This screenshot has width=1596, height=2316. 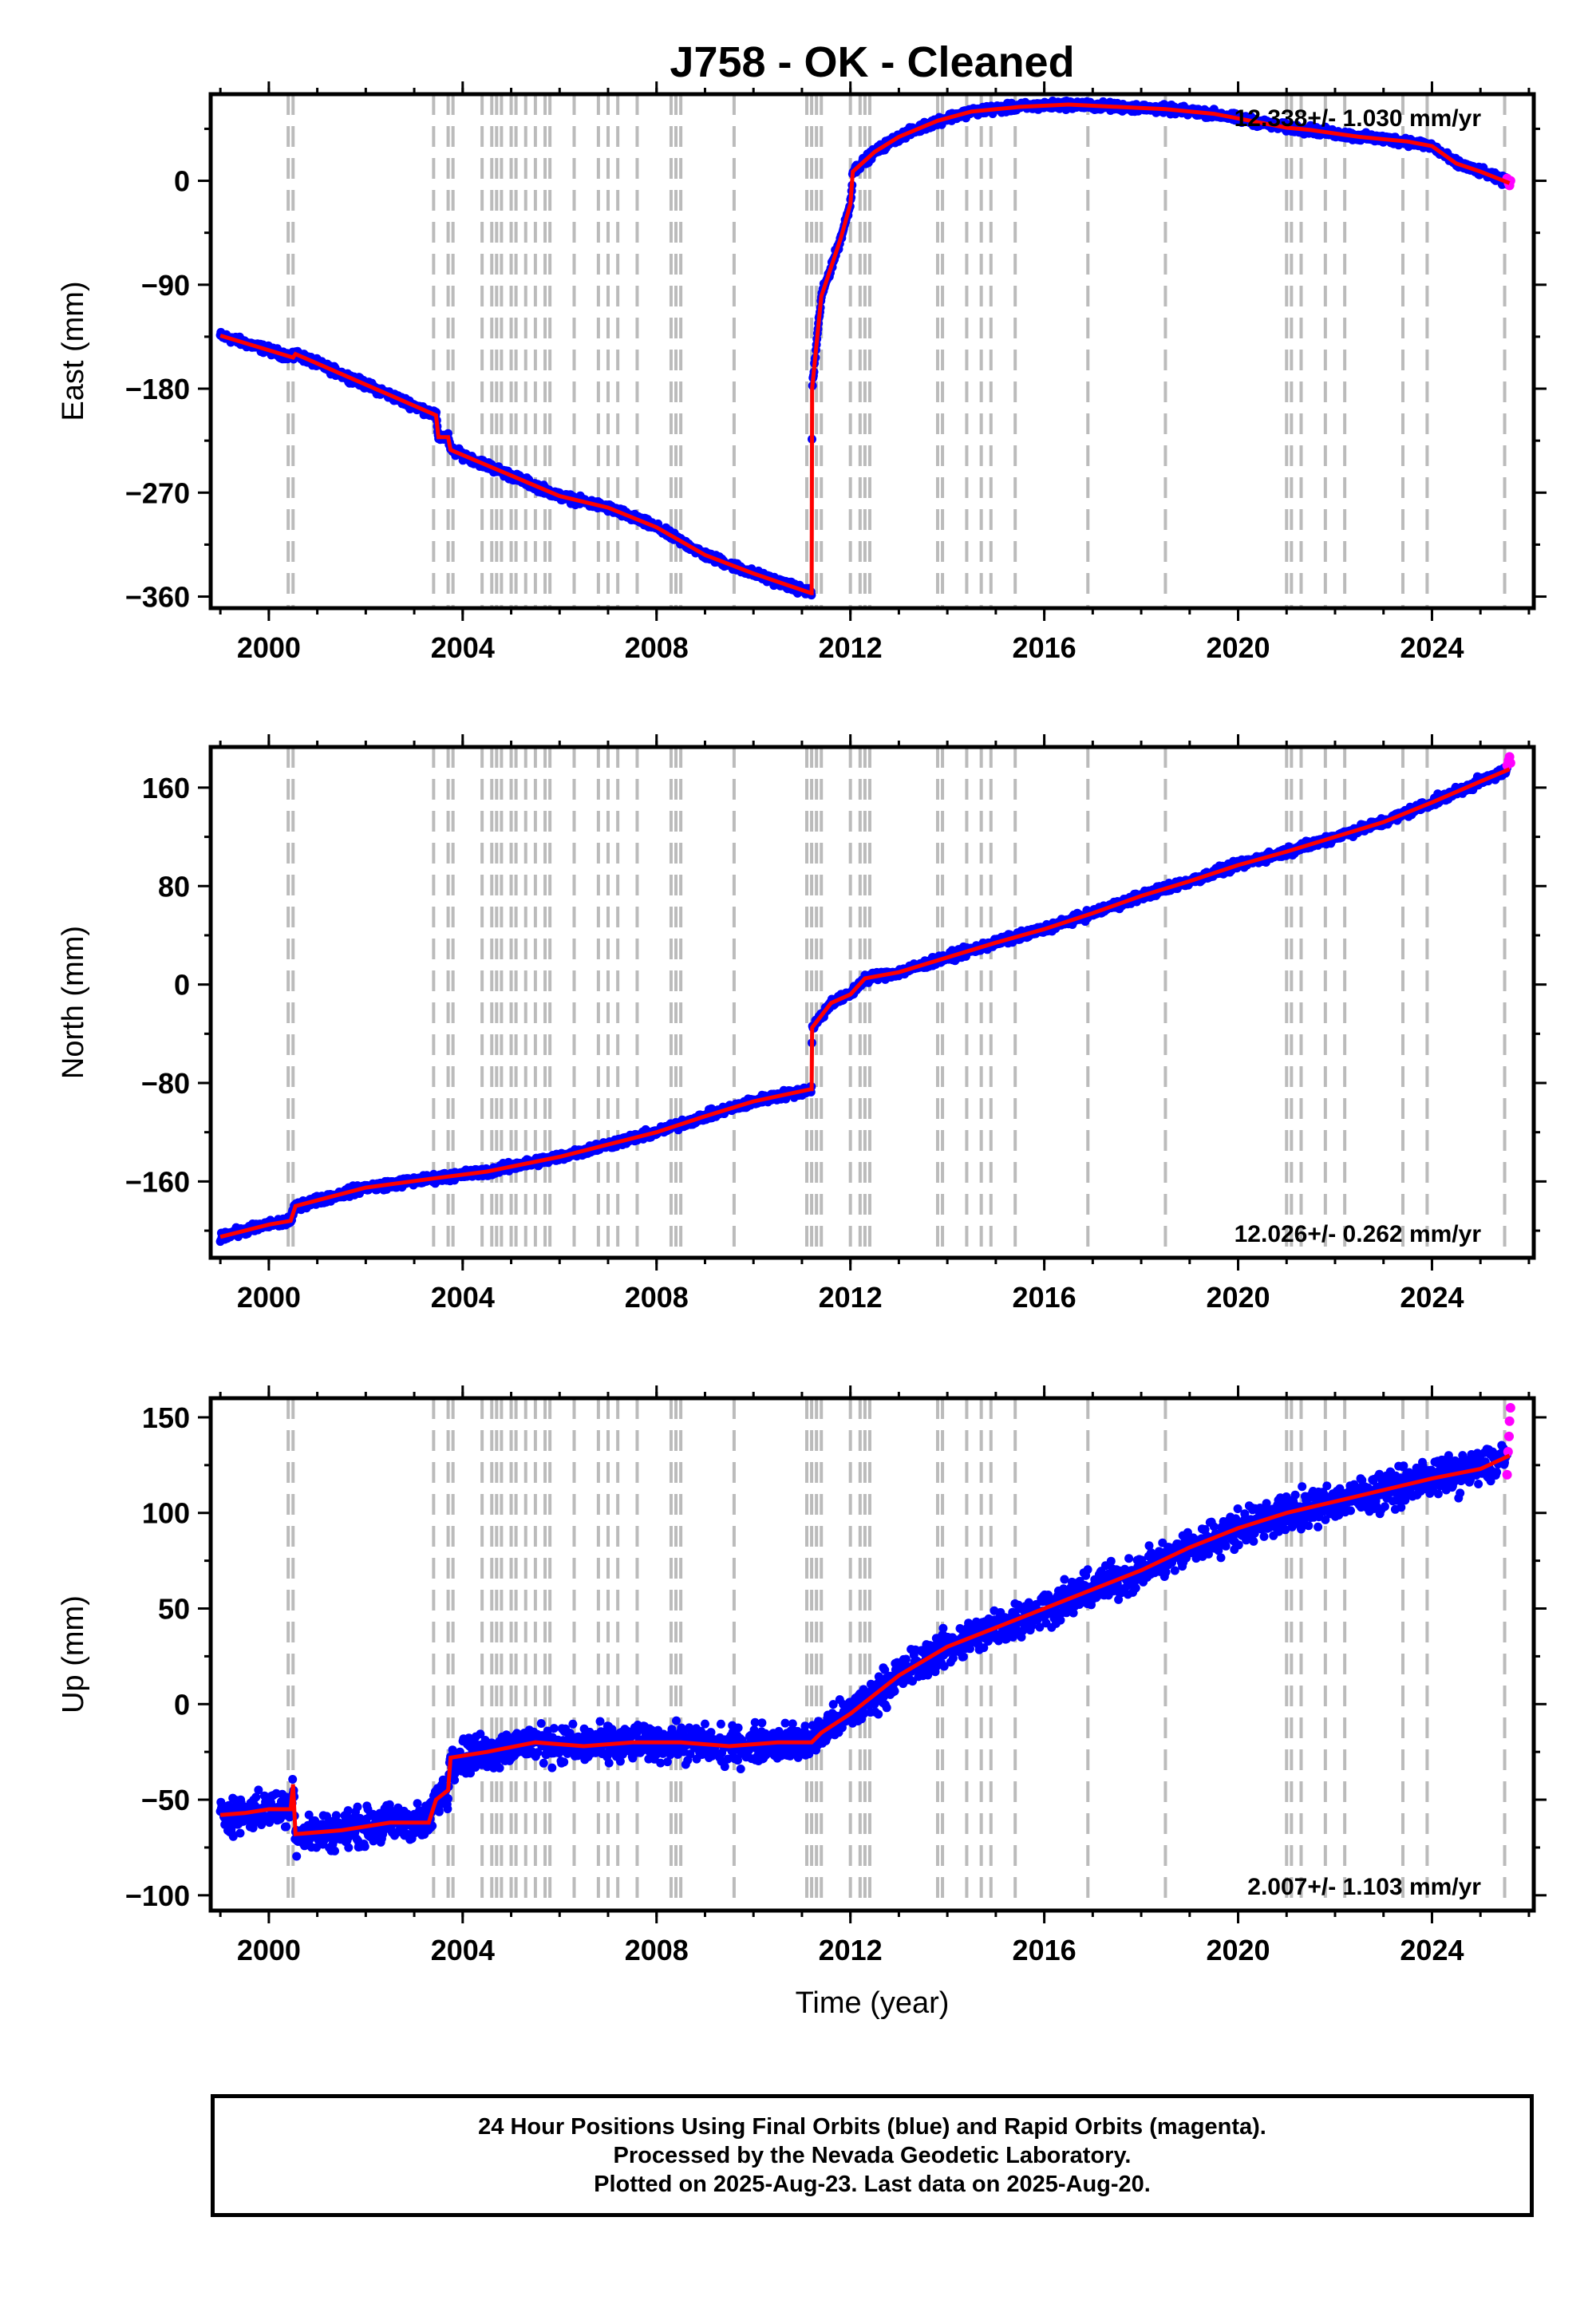 What do you see at coordinates (157, 597) in the screenshot?
I see `y-tick-label: −360` at bounding box center [157, 597].